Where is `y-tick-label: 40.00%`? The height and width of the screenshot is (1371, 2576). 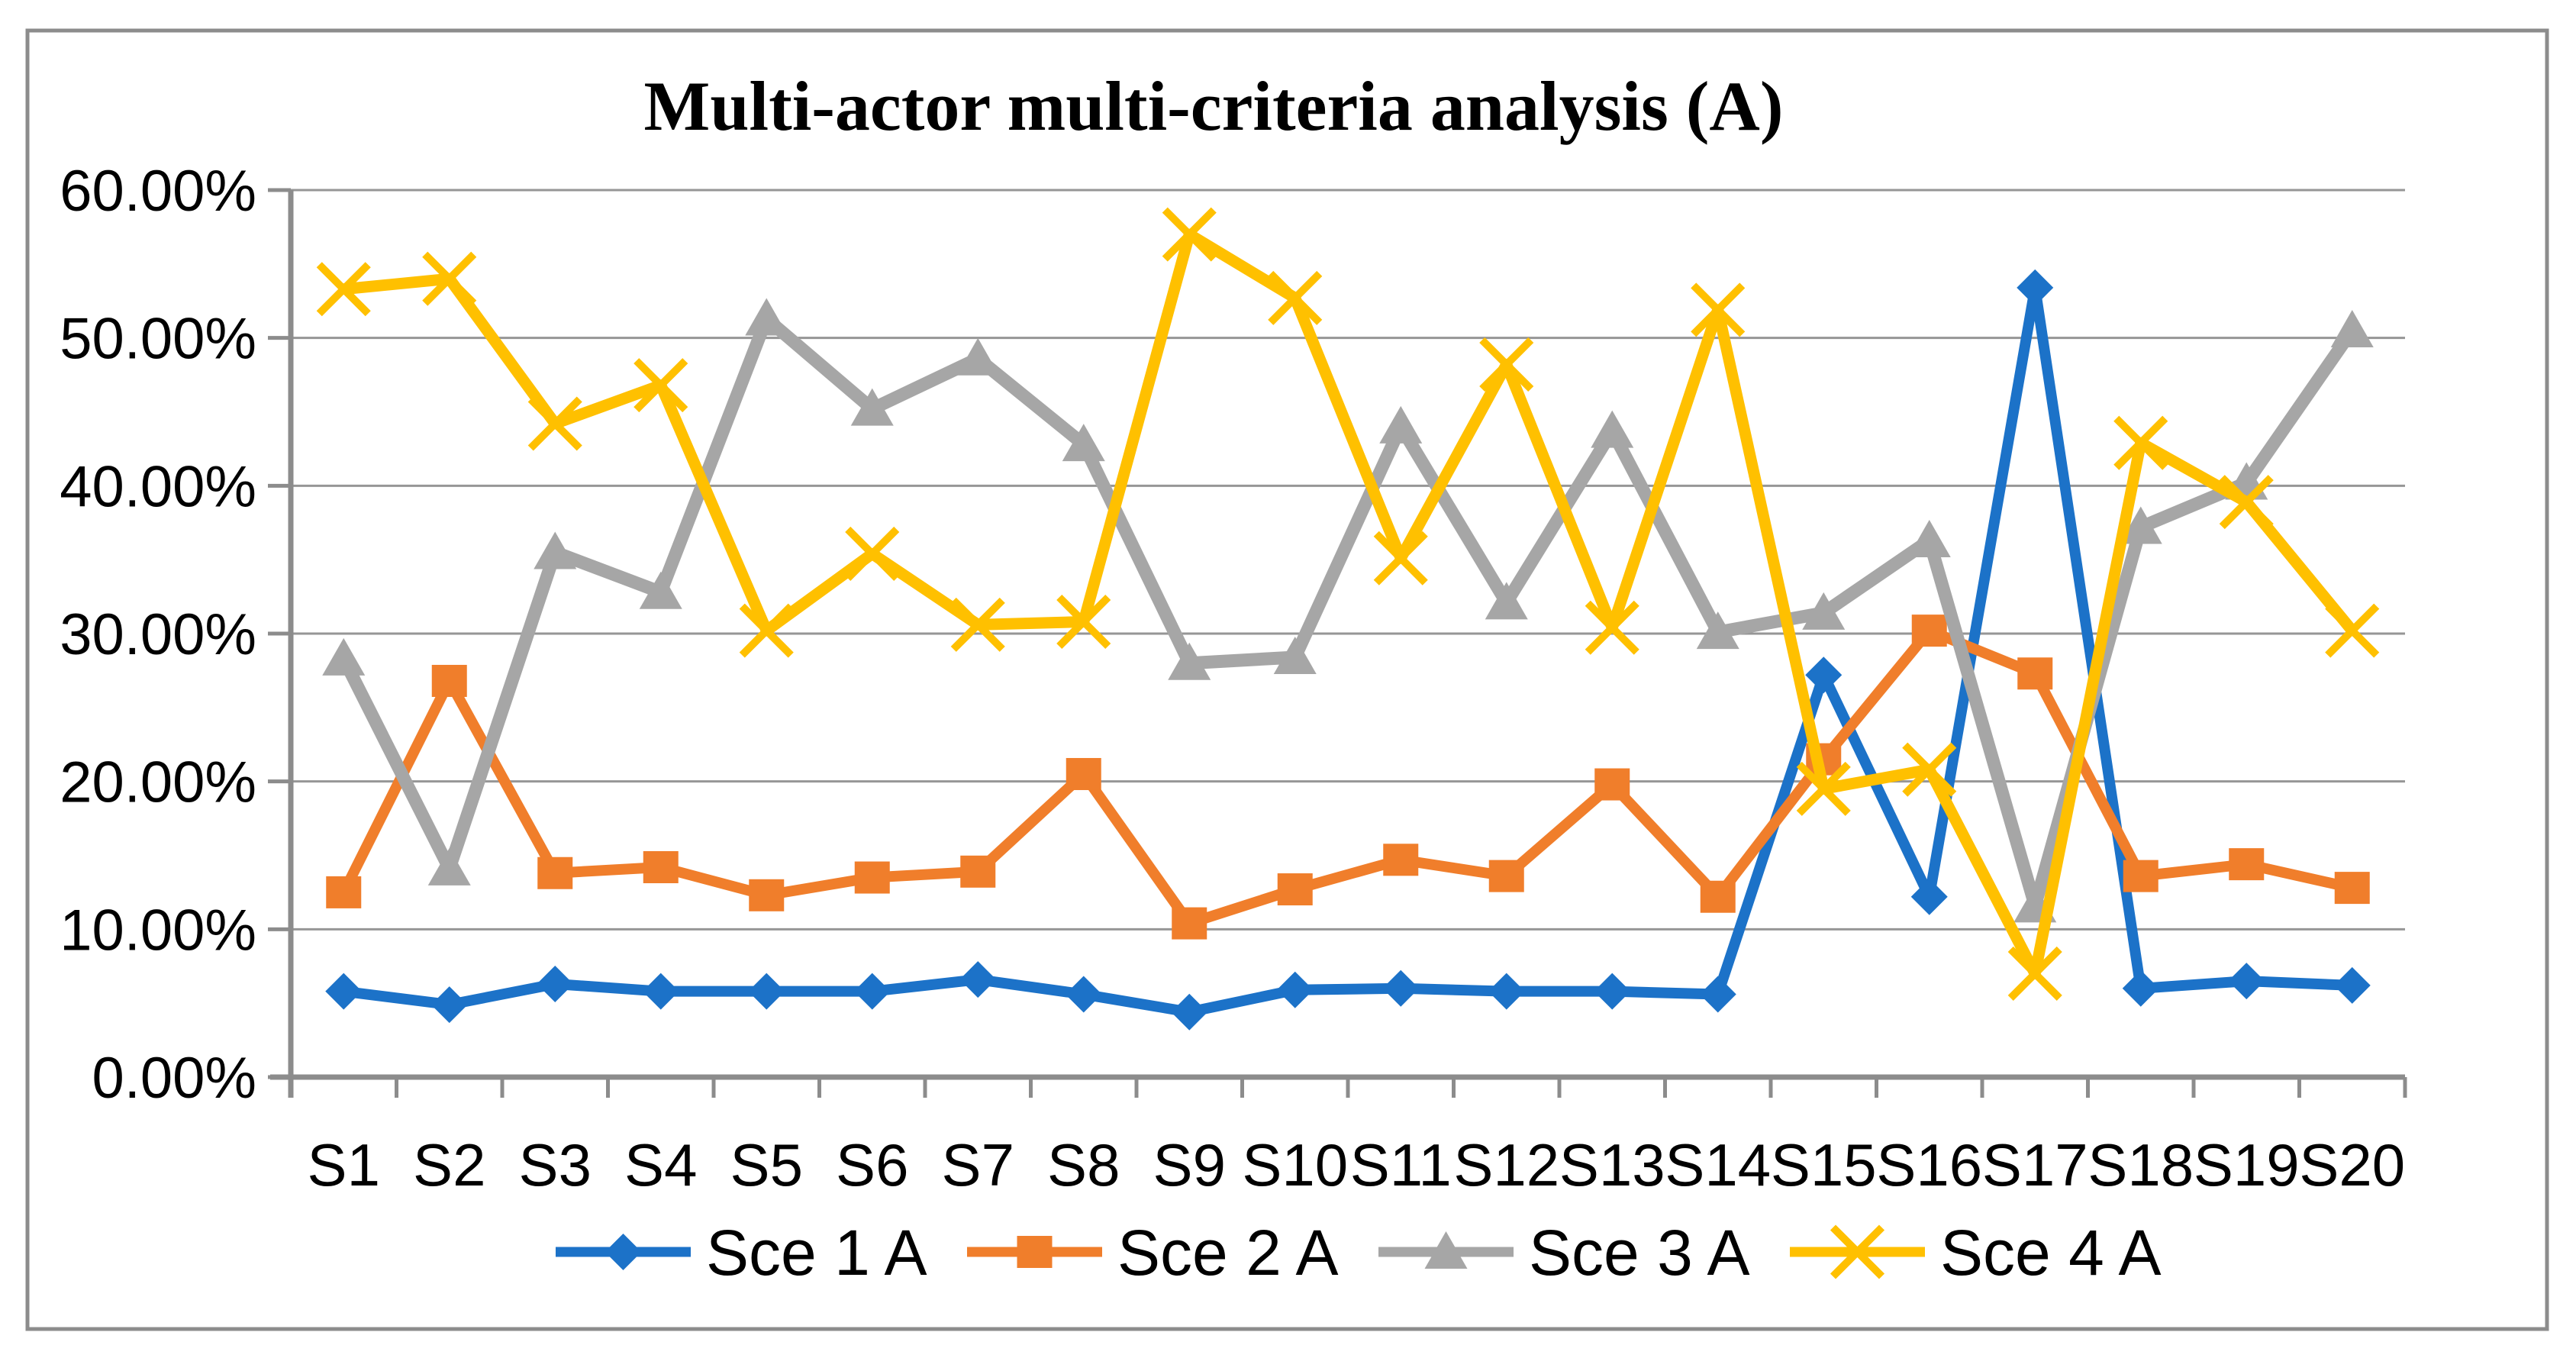
y-tick-label: 40.00% is located at coordinates (158, 486).